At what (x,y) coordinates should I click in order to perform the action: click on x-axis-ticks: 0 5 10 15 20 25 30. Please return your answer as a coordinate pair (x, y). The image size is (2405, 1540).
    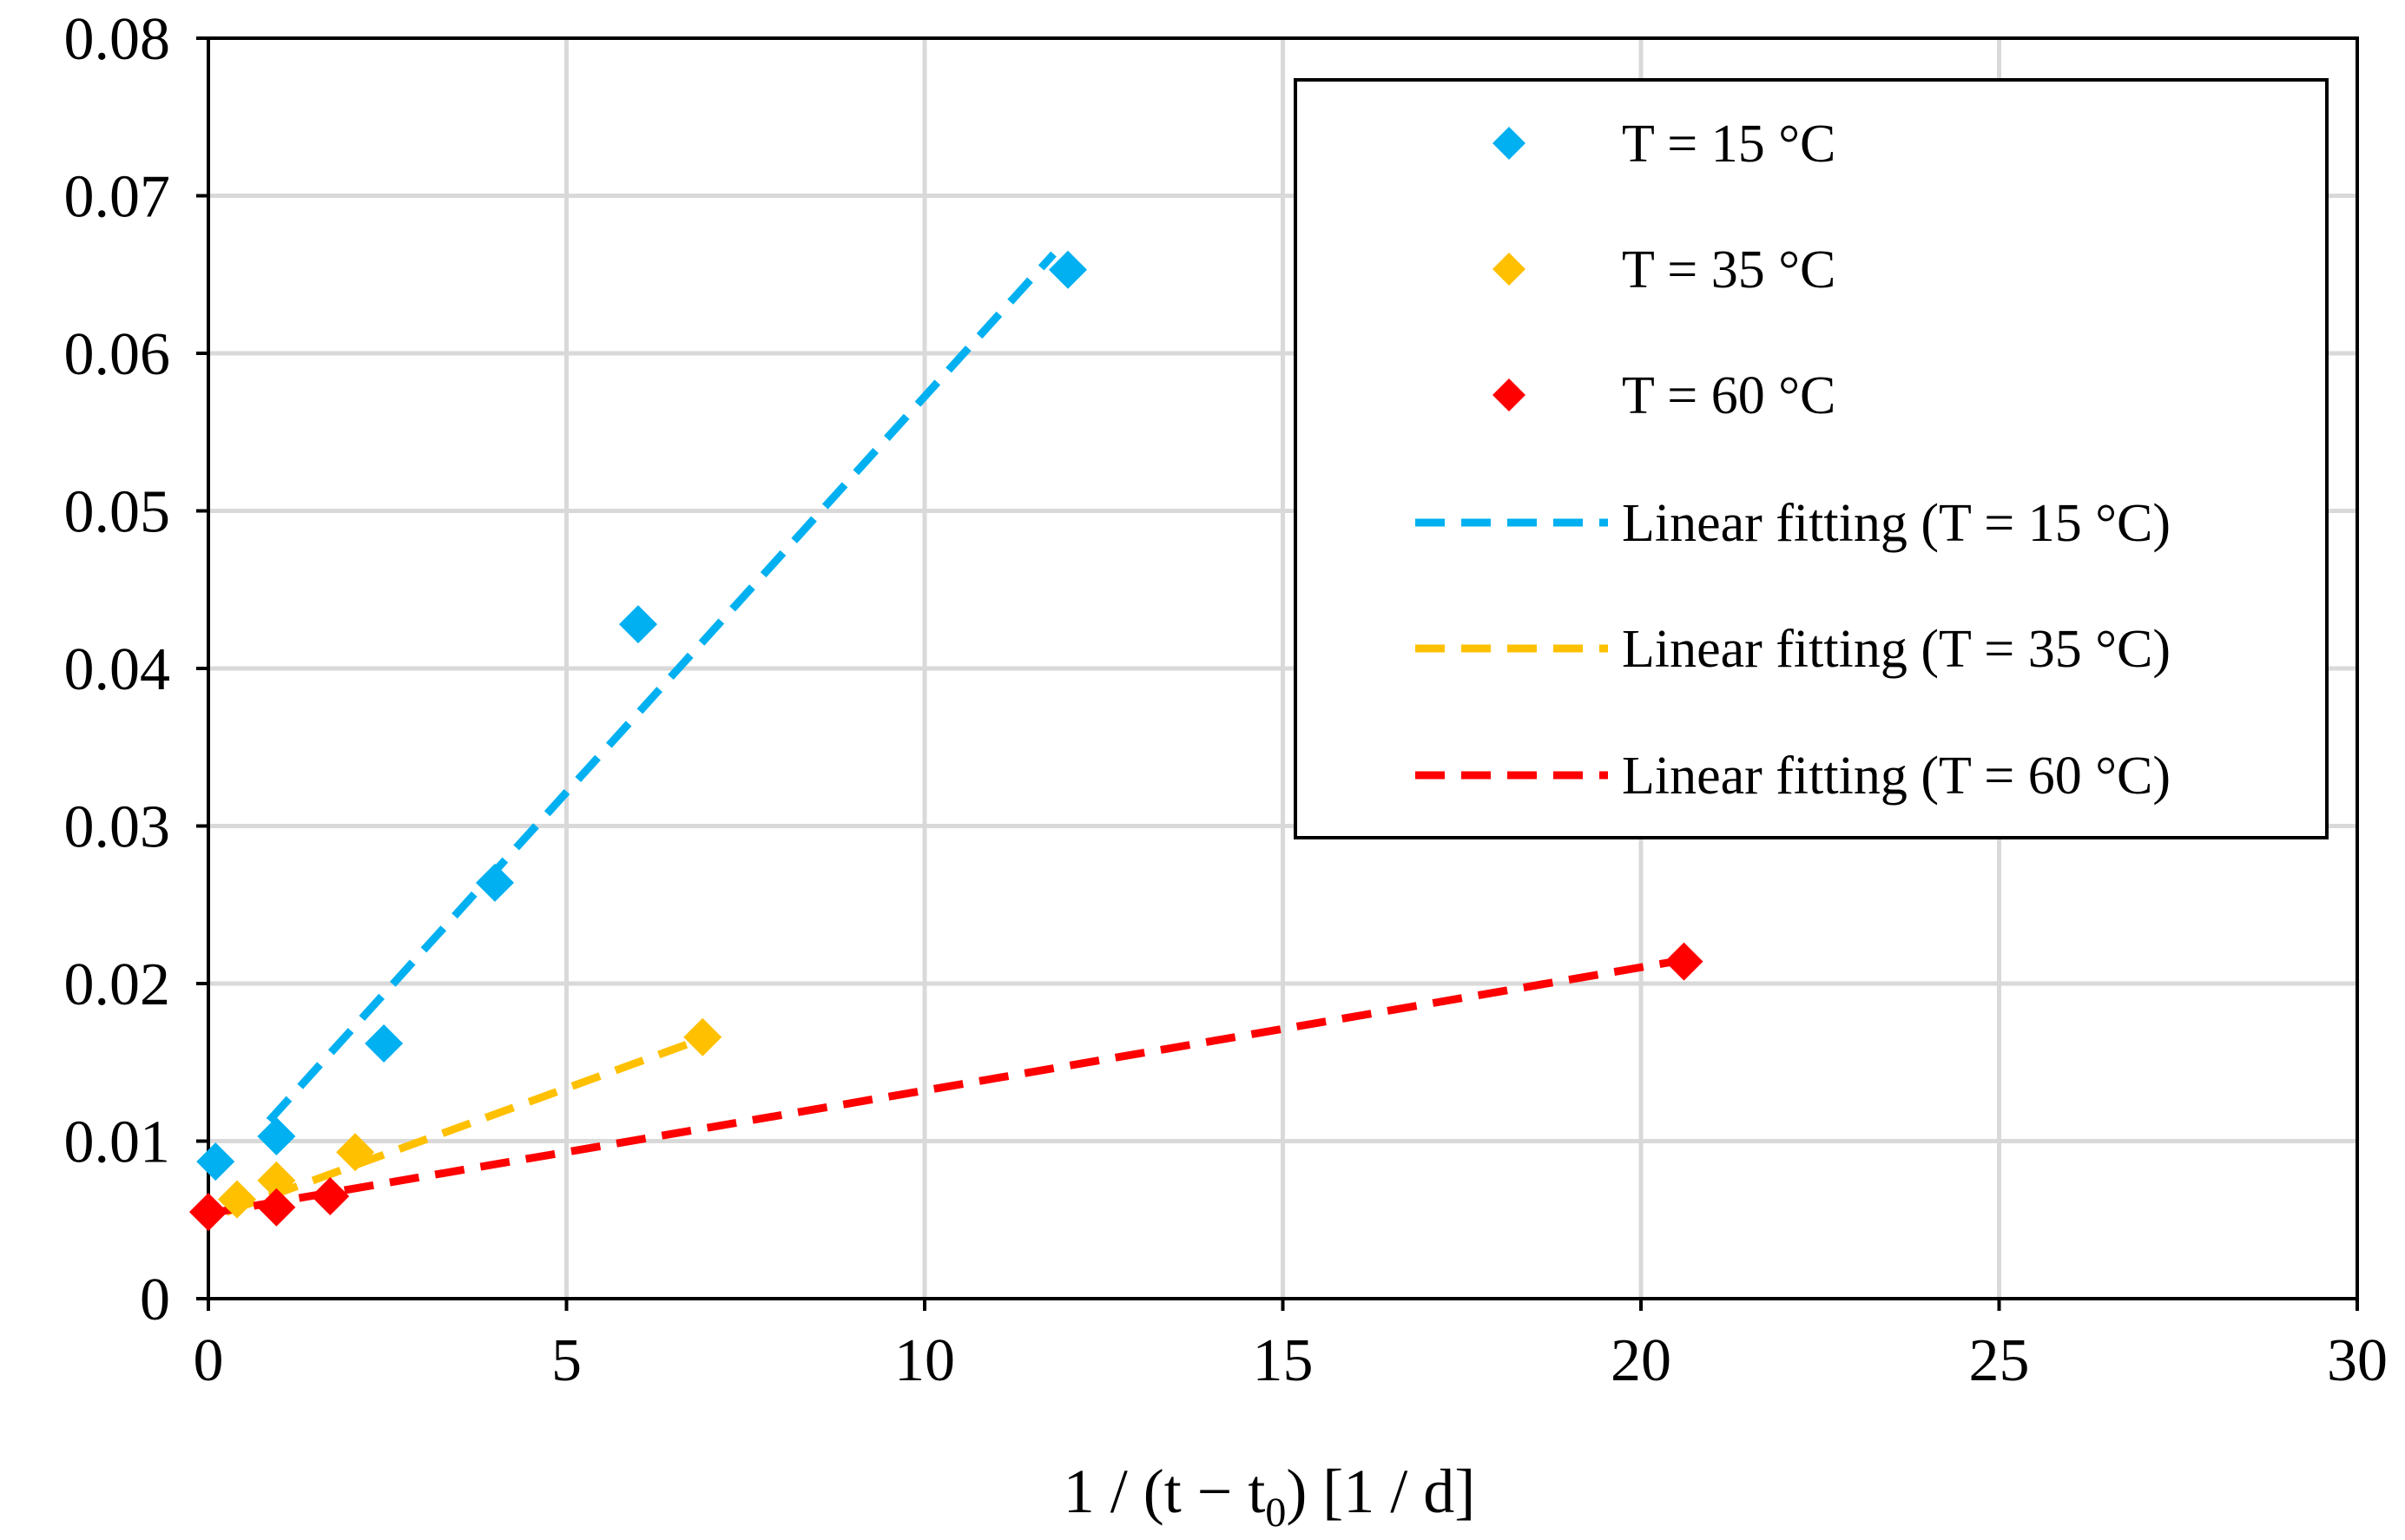
    Looking at the image, I should click on (1291, 1346).